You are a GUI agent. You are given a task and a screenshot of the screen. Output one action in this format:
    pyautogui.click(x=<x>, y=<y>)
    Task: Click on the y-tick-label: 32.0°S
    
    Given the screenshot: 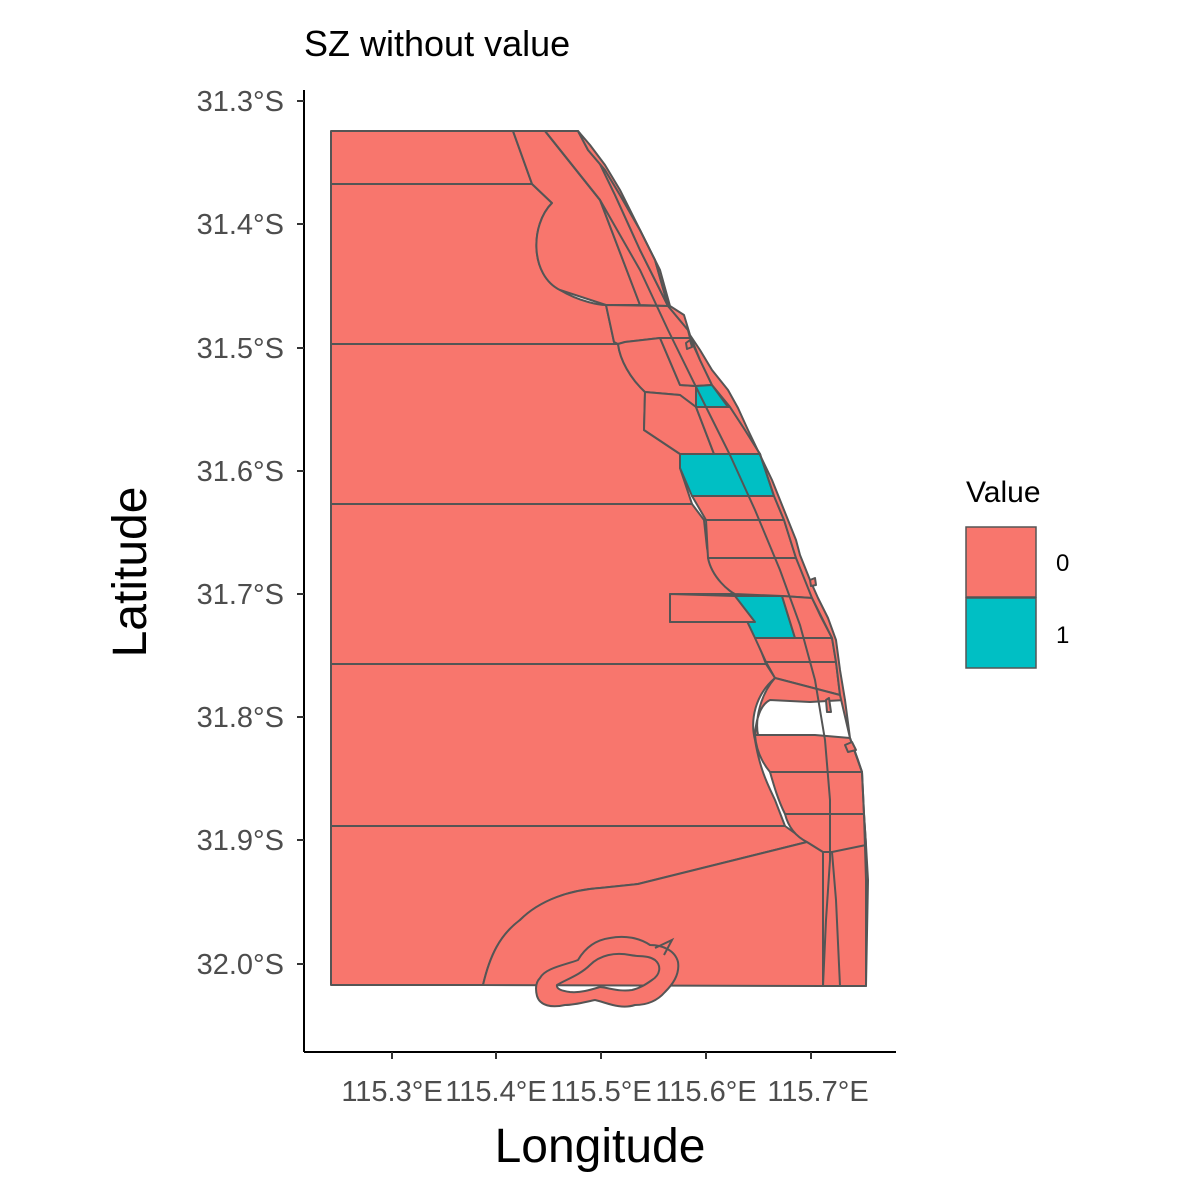 What is the action you would take?
    pyautogui.click(x=240, y=965)
    